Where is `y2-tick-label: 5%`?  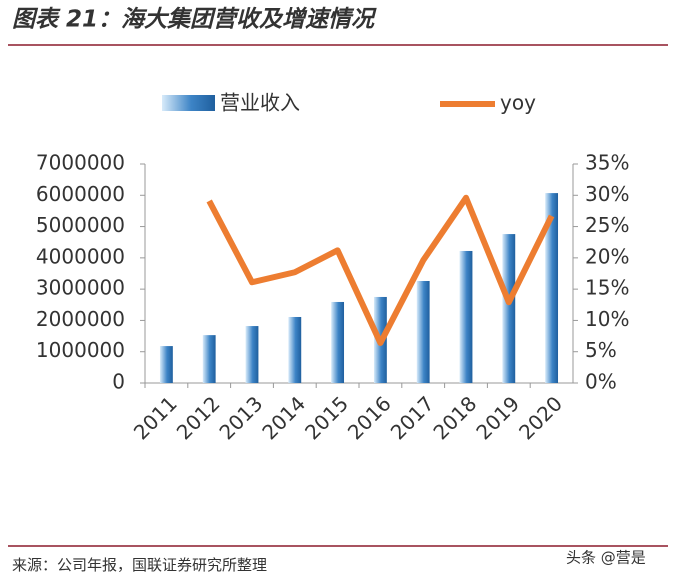
y2-tick-label: 5% is located at coordinates (601, 350).